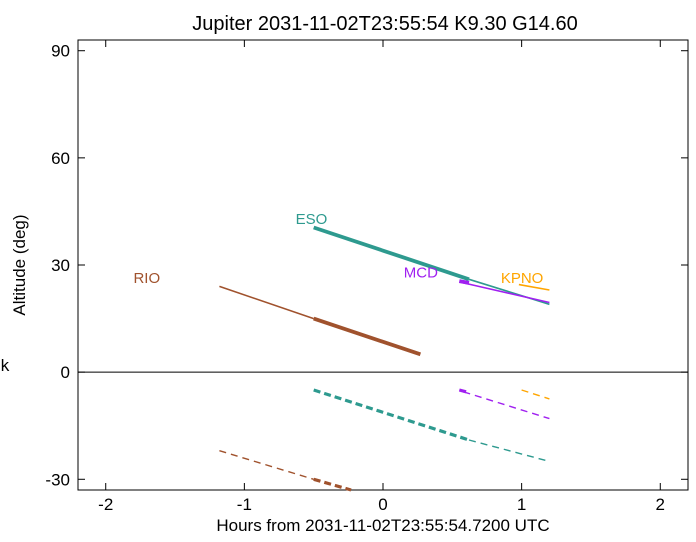 This screenshot has width=696, height=542. Describe the element at coordinates (266, 302) in the screenshot. I see `series-rio-altitude-thin` at that location.